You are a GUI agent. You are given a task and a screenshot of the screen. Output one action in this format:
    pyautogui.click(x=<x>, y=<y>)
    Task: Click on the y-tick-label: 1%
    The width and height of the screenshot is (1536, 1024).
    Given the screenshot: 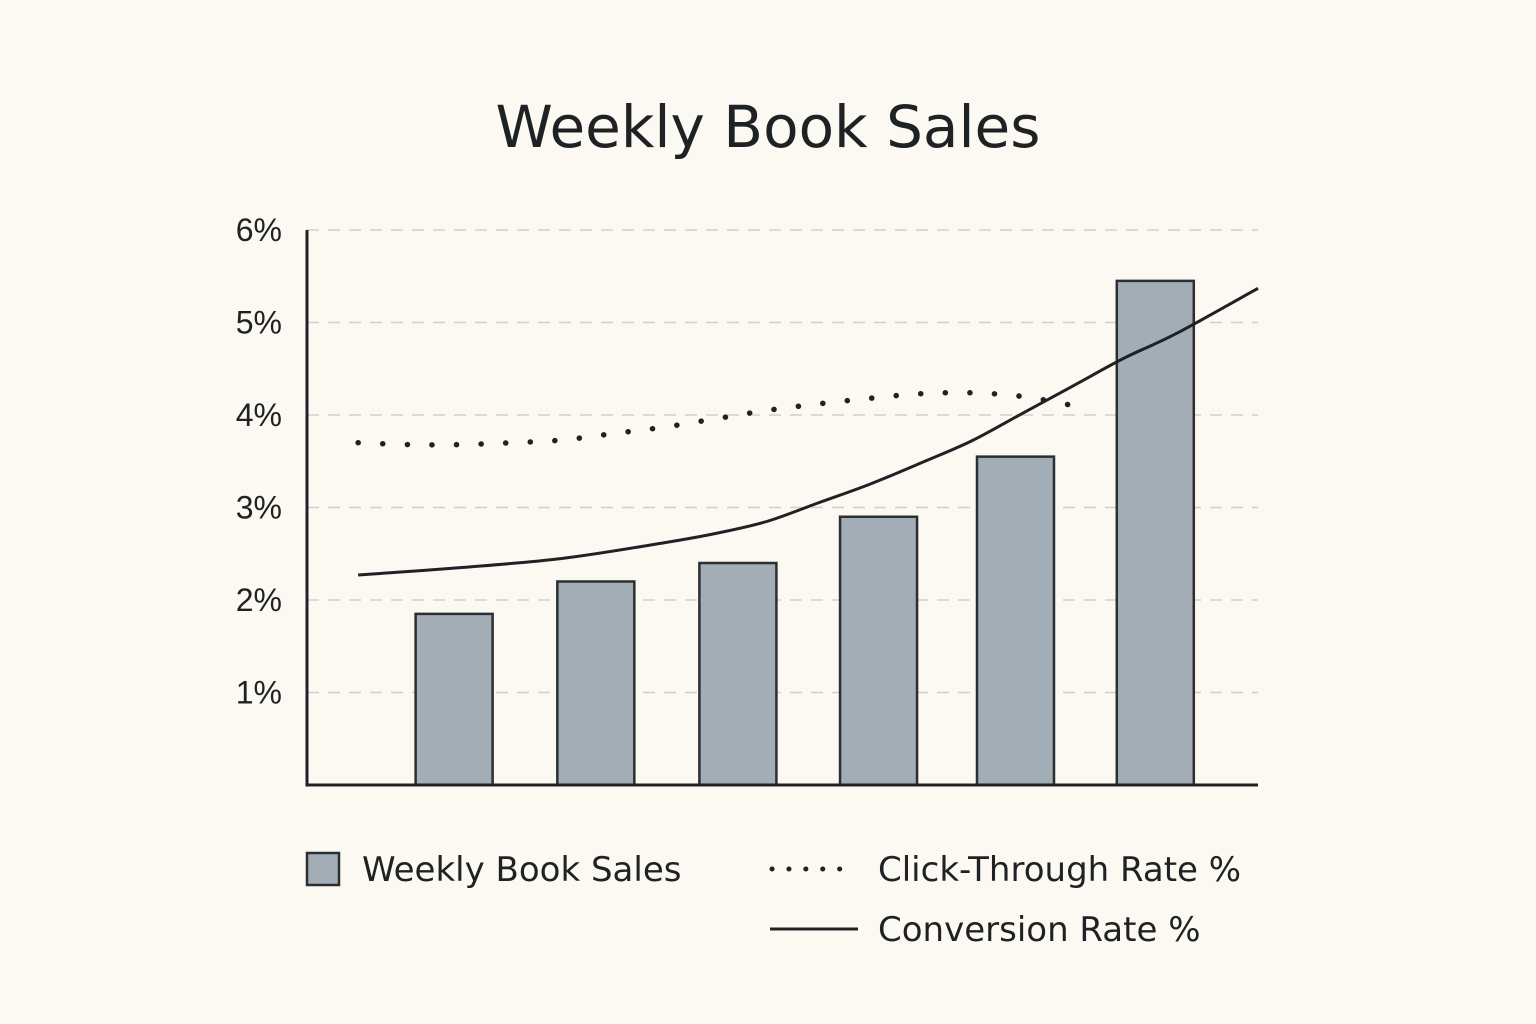 What is the action you would take?
    pyautogui.click(x=259, y=693)
    